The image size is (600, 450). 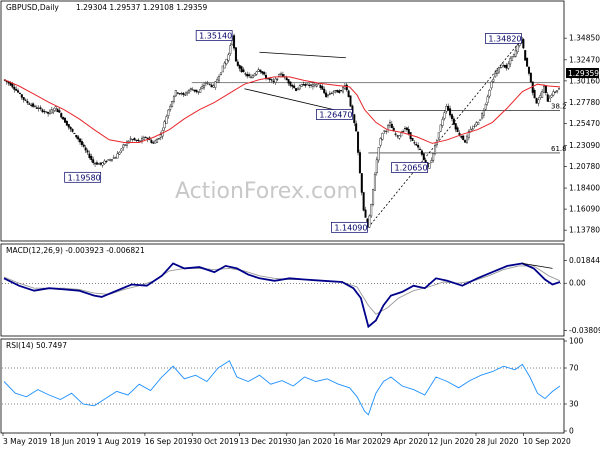 What do you see at coordinates (584, 102) in the screenshot?
I see `price-tick-label: 1.27780` at bounding box center [584, 102].